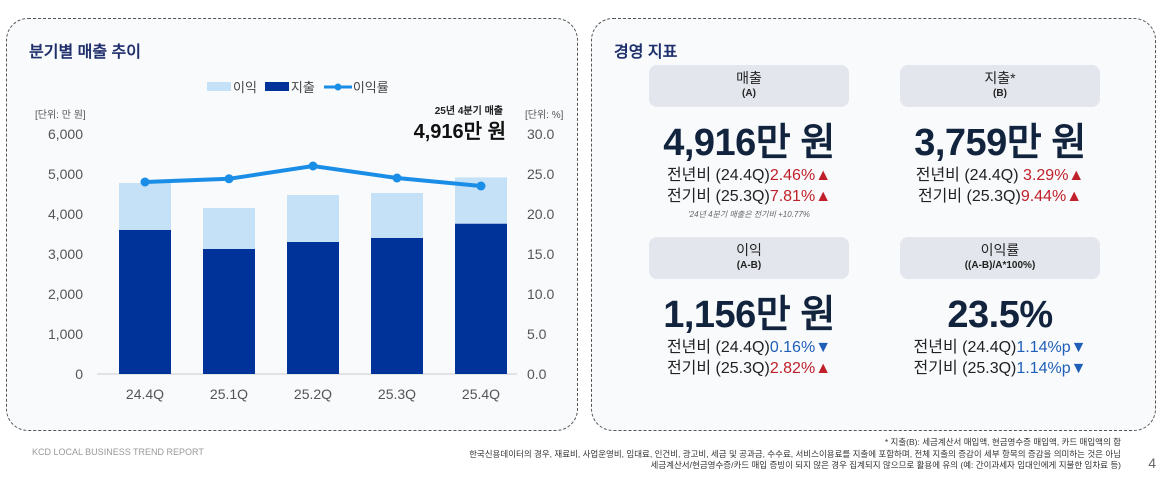 This screenshot has height=486, width=1168. What do you see at coordinates (468, 111) in the screenshot?
I see `highlight-caption: 25년 4분기 매출` at bounding box center [468, 111].